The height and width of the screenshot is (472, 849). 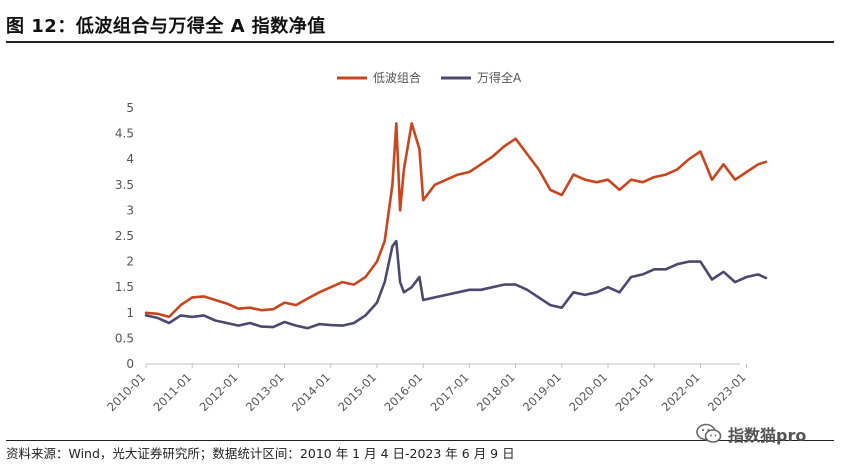 I want to click on watermark: 指数猫pro, so click(x=751, y=434).